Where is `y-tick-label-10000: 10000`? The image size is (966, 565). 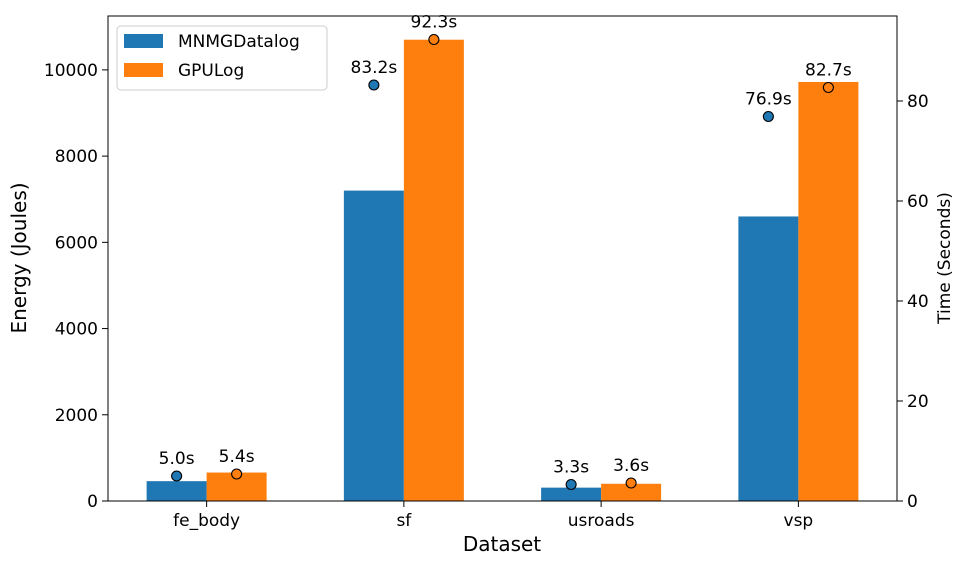 y-tick-label-10000: 10000 is located at coordinates (71, 71).